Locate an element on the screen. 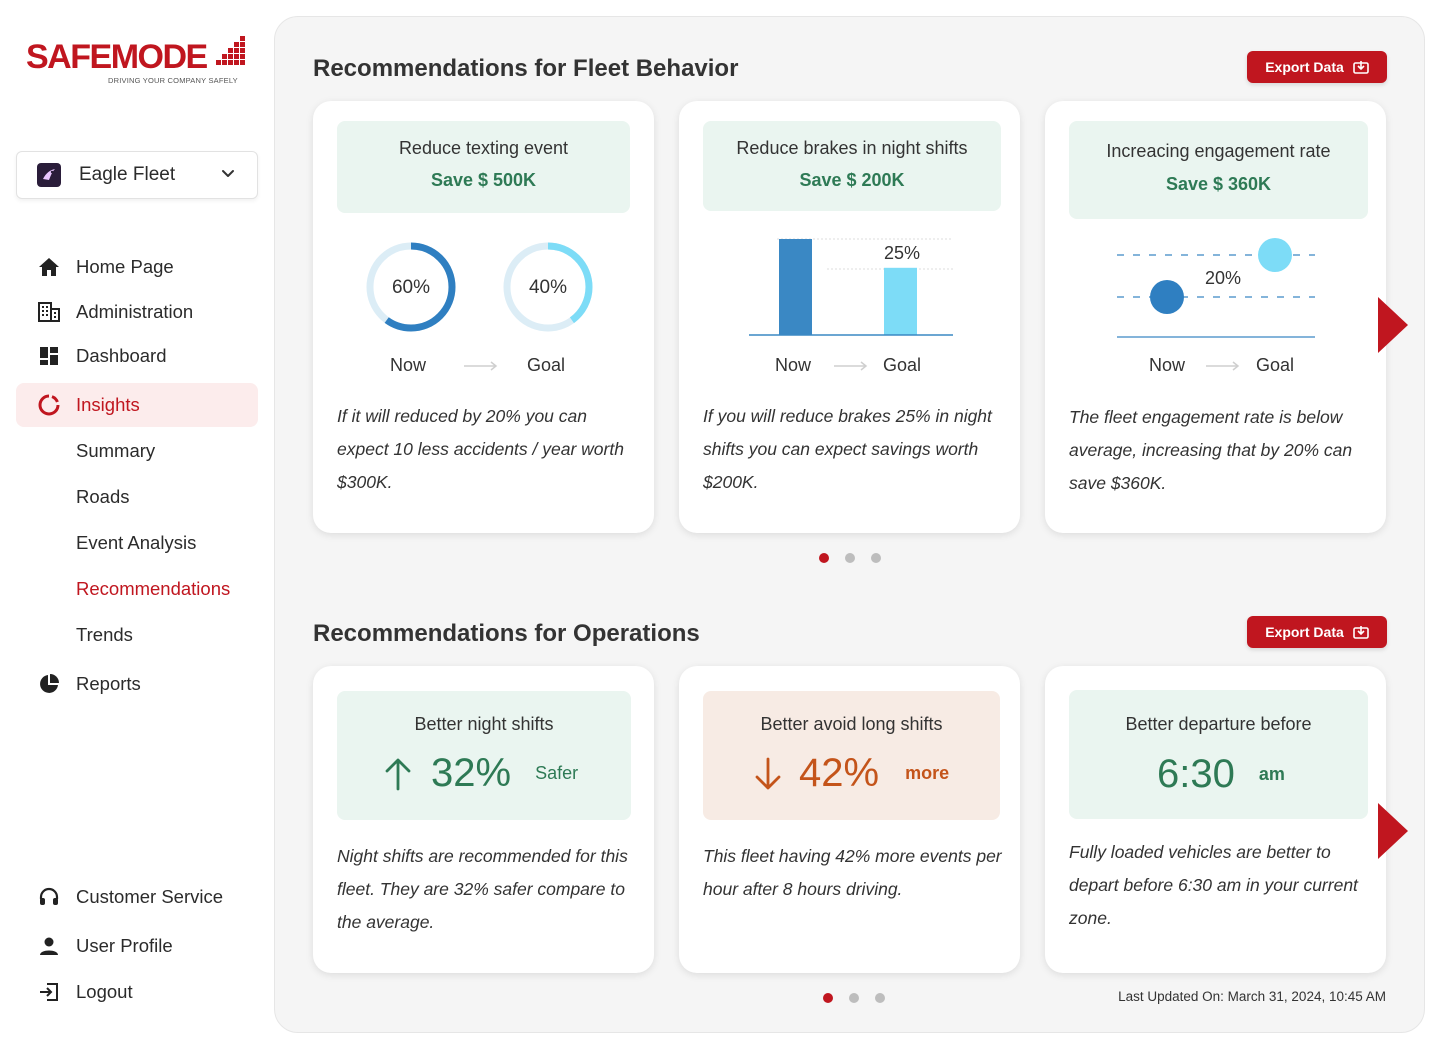  diff-label: 20% is located at coordinates (1223, 278).